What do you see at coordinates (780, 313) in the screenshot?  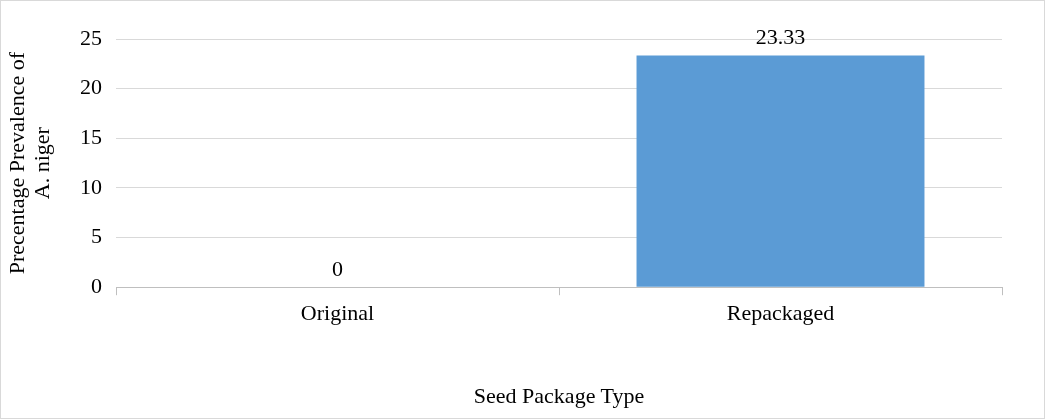 I see `x-tick-label: Repackaged` at bounding box center [780, 313].